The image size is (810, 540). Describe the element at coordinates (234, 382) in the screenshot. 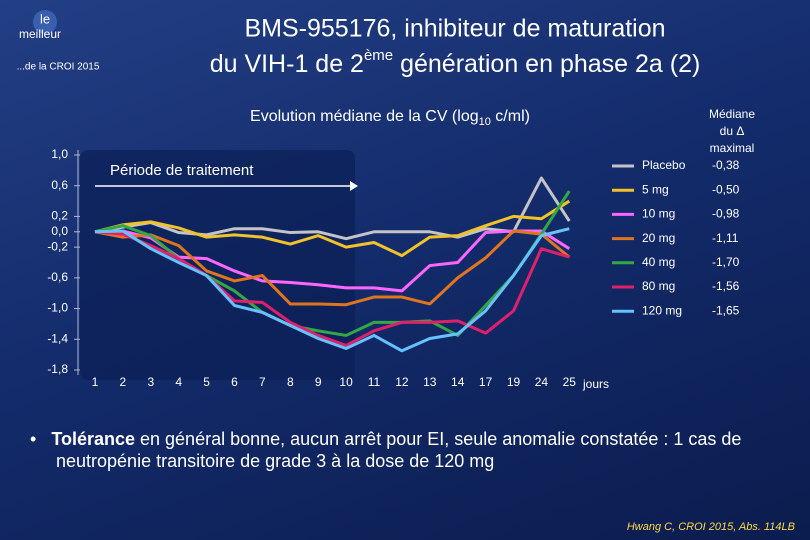

I see `x-tick-label: 6` at that location.